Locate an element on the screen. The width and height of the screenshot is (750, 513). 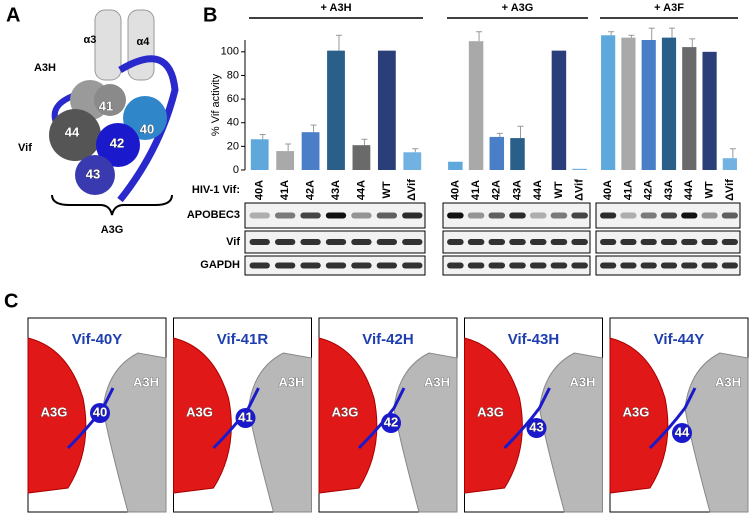
row-header: HIV-1 Vif: is located at coordinates (216, 190).